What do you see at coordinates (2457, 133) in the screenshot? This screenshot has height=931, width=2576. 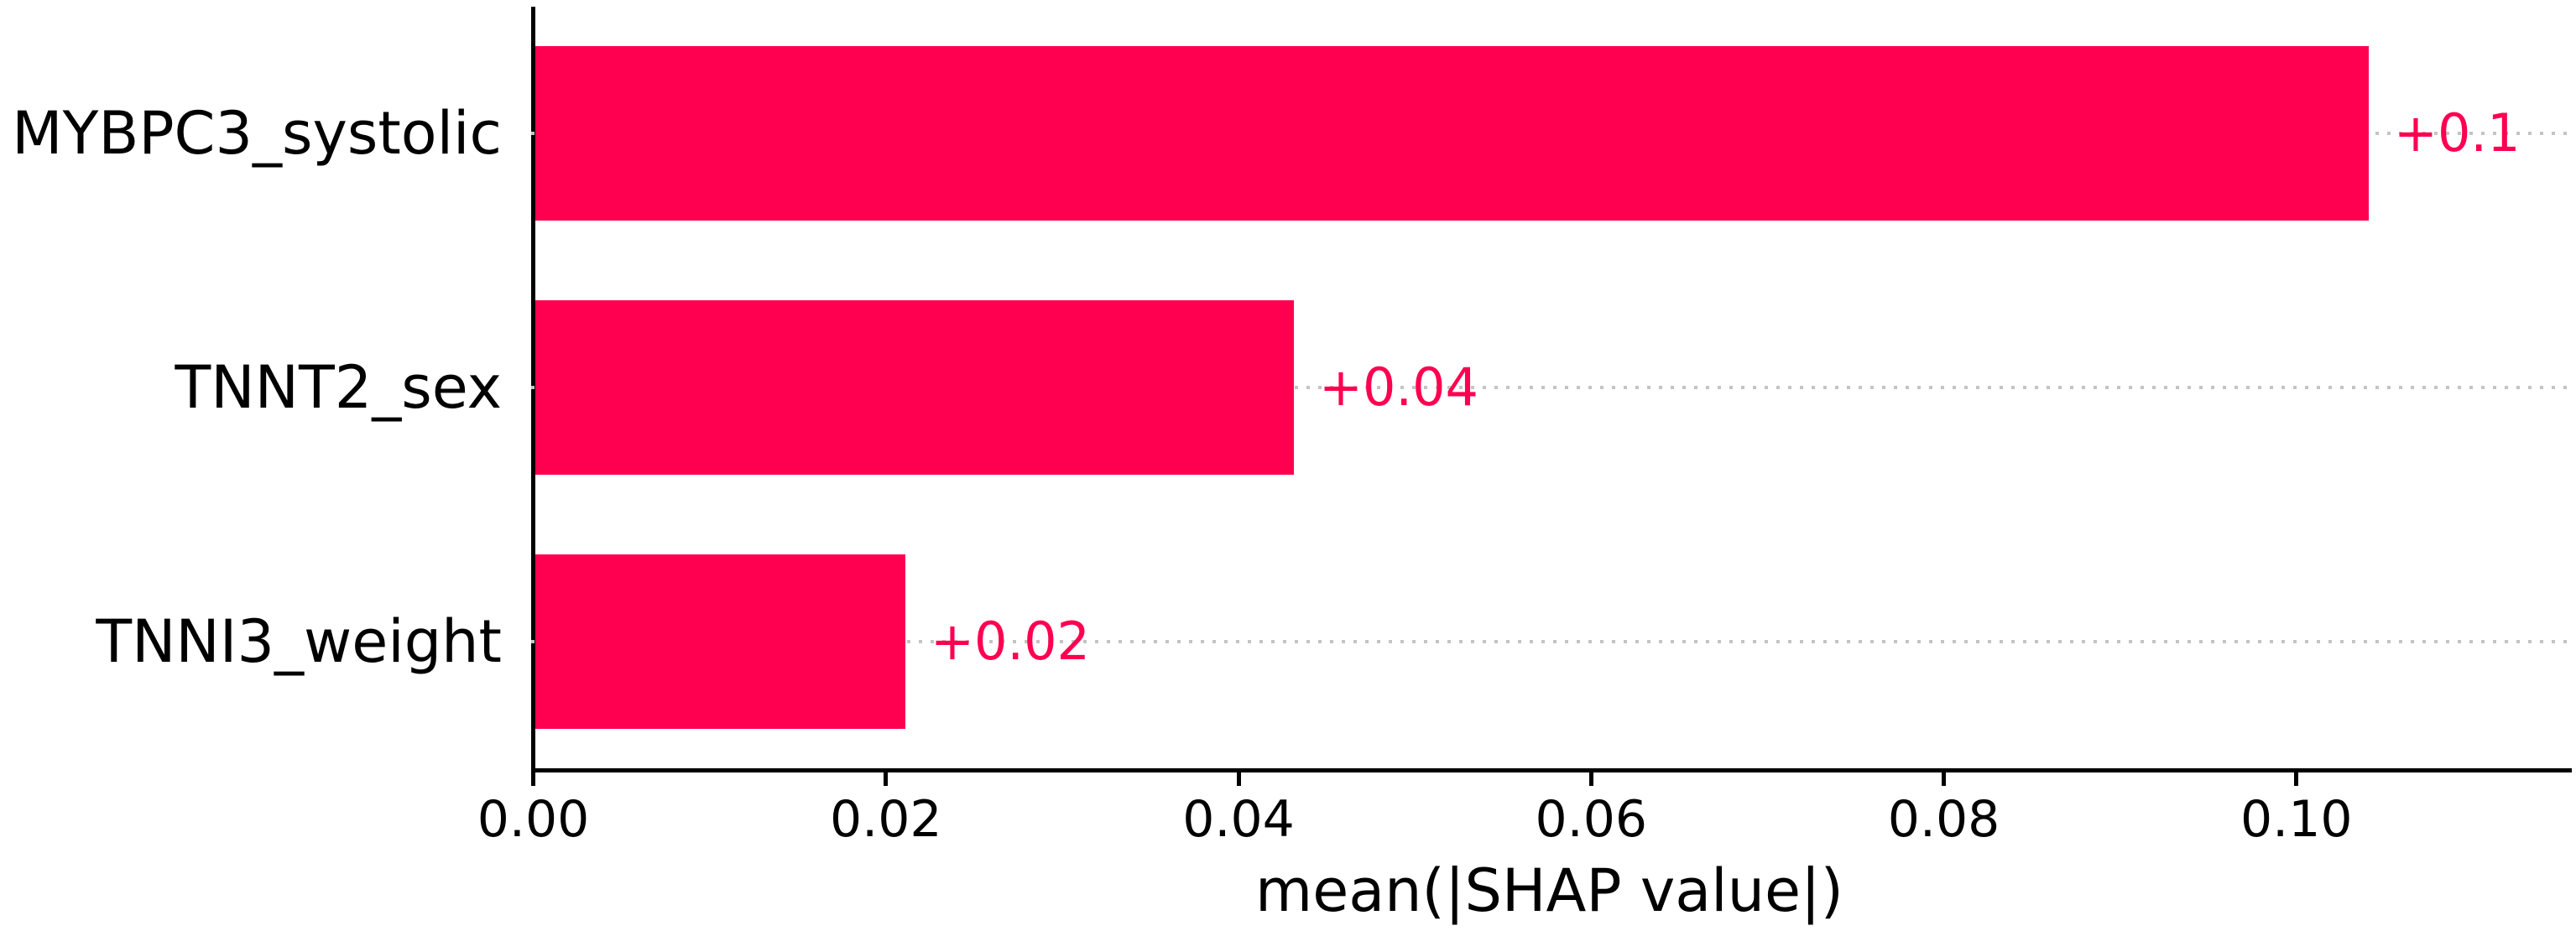 I see `bar-value-label: +0.1` at bounding box center [2457, 133].